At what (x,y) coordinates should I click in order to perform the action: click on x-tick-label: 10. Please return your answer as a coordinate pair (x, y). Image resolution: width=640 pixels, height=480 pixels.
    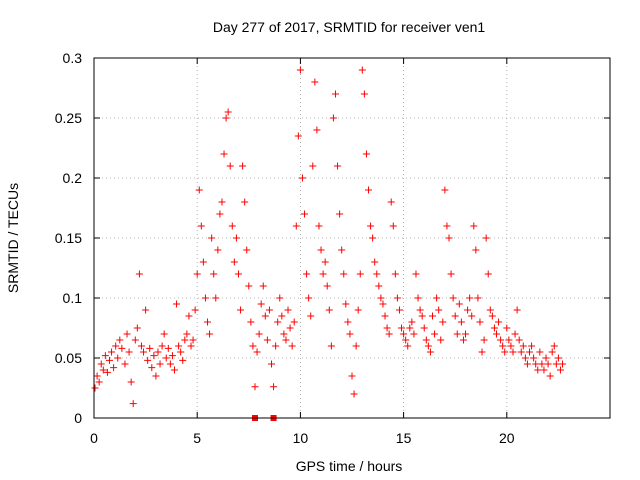
    Looking at the image, I should click on (301, 438).